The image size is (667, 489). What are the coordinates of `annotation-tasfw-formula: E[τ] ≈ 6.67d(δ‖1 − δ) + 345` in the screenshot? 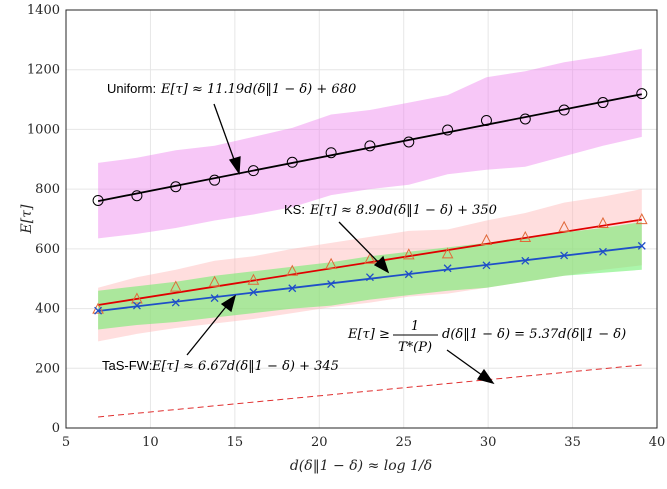 It's located at (245, 366).